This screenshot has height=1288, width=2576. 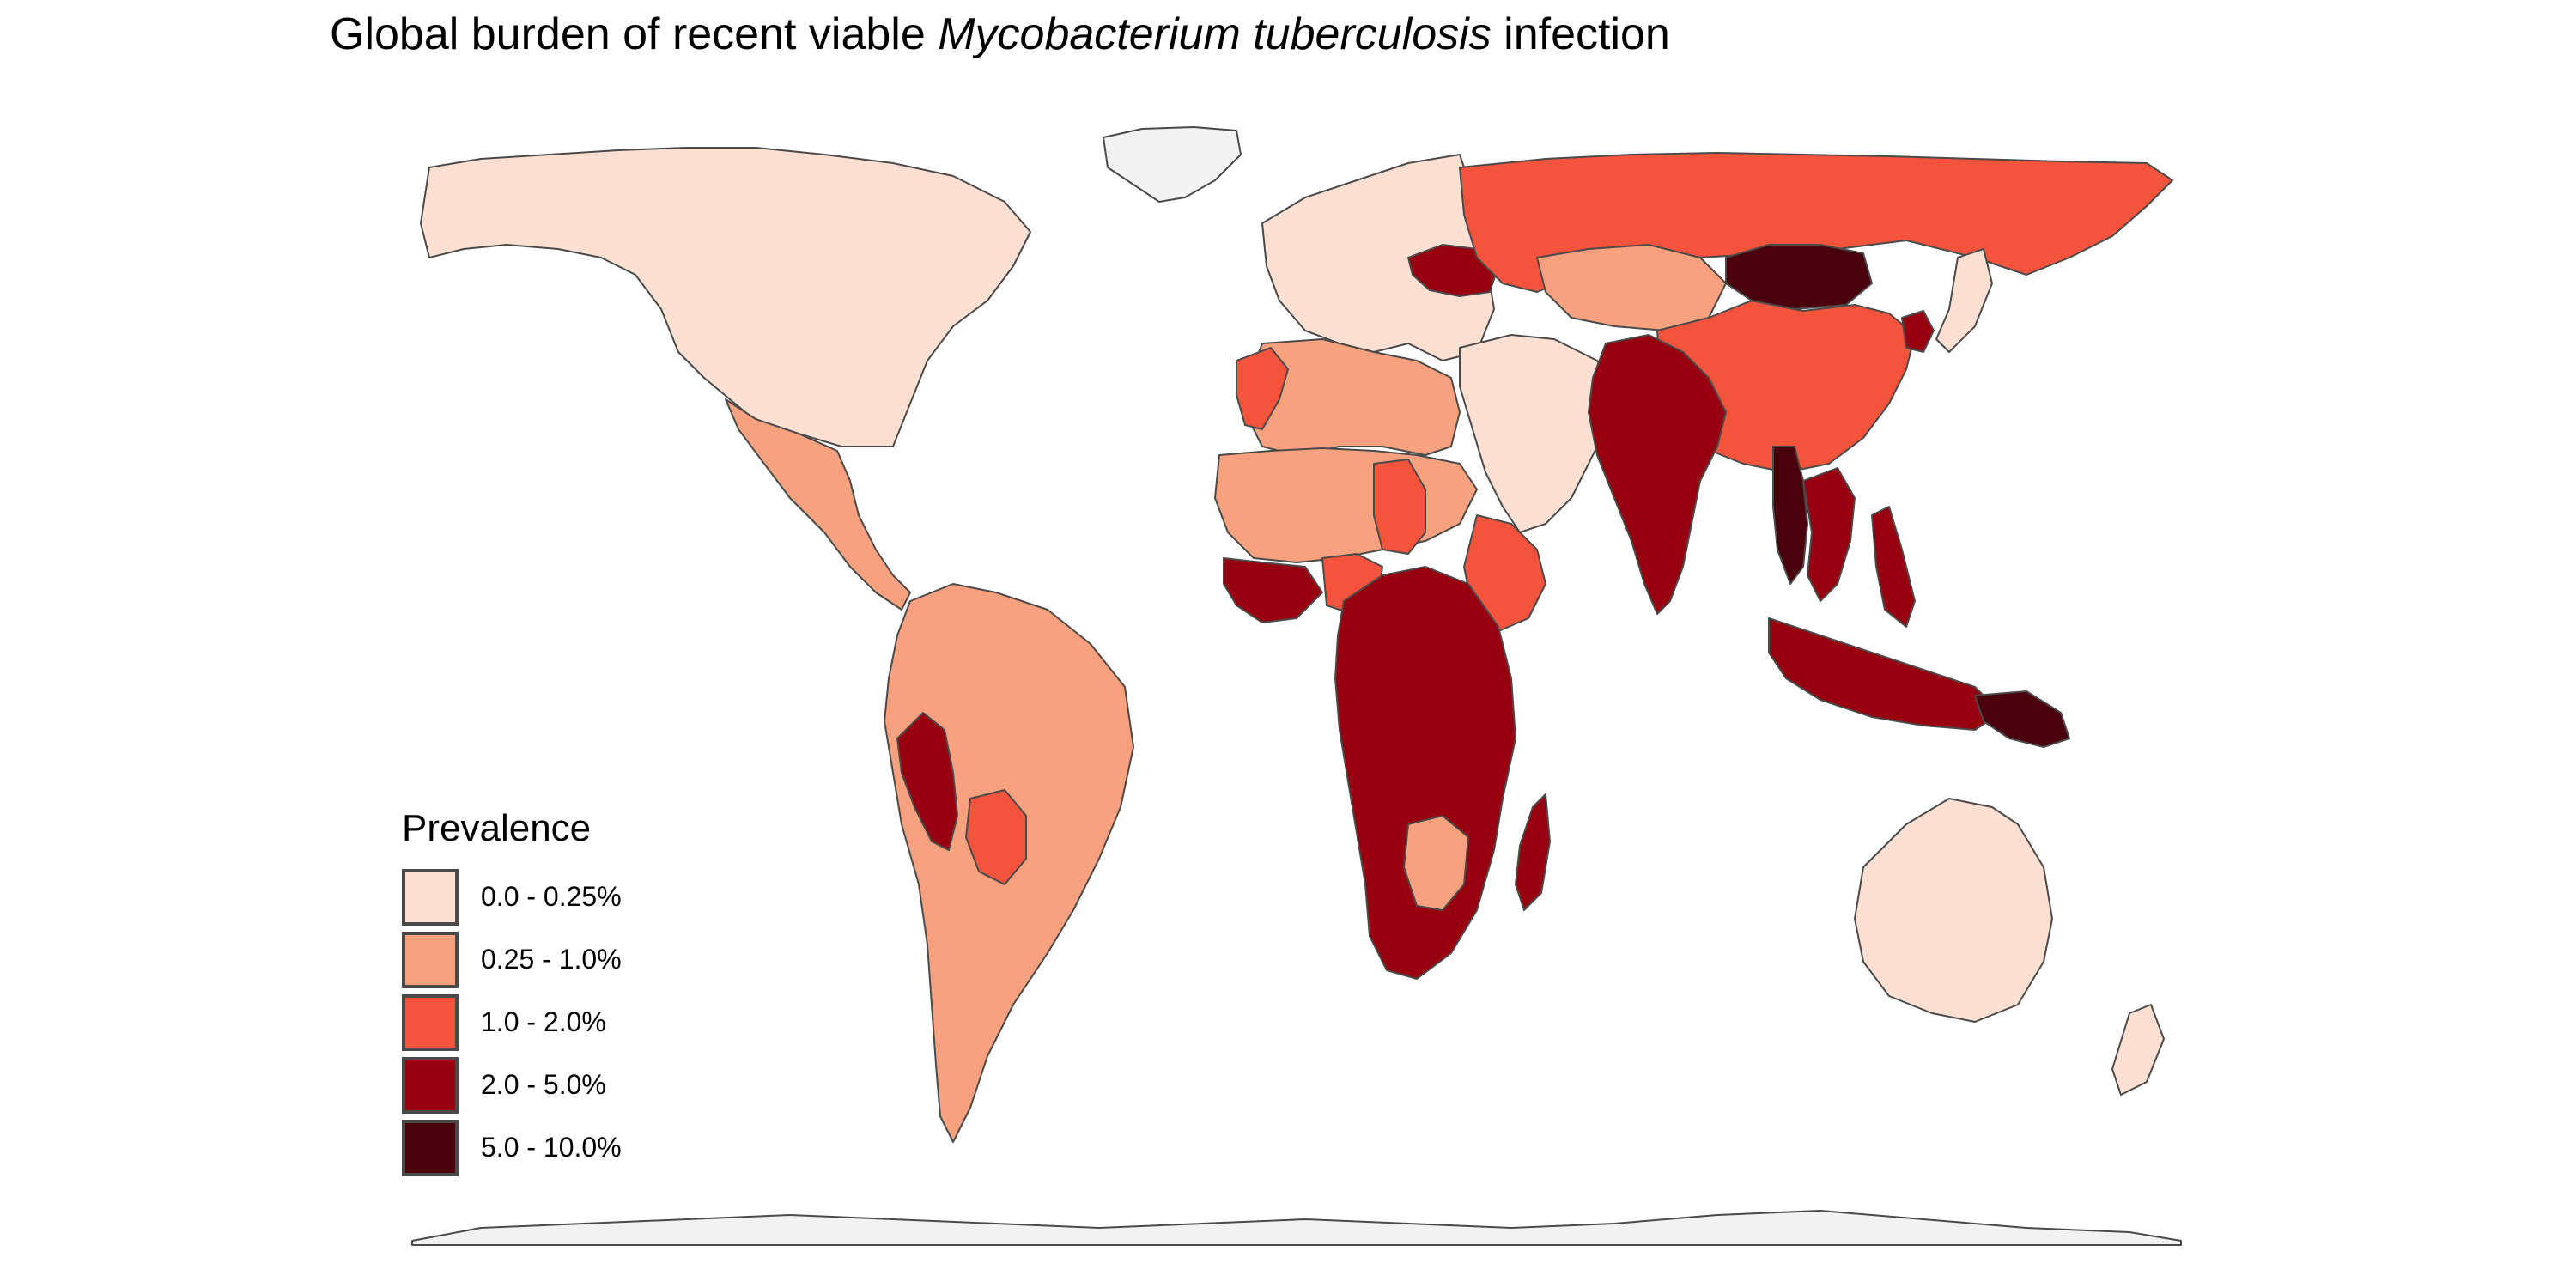 What do you see at coordinates (1533, 852) in the screenshot?
I see `region-madagascar` at bounding box center [1533, 852].